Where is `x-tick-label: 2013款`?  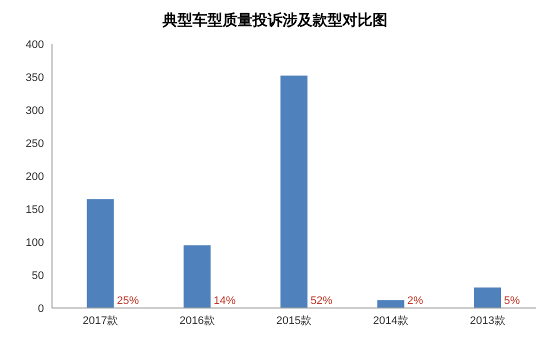 x-tick-label: 2013款 is located at coordinates (488, 320).